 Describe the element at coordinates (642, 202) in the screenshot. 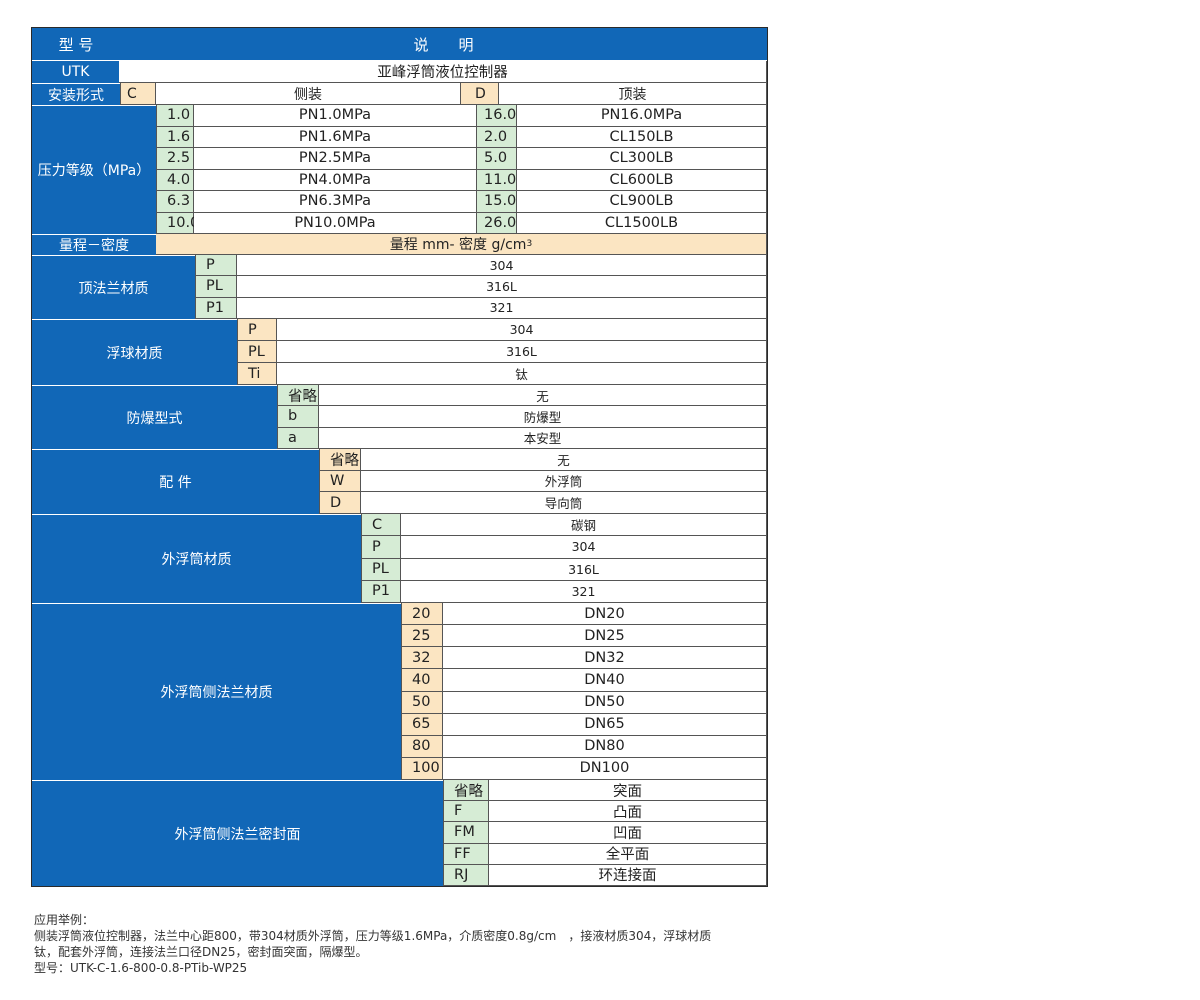

I see `pressure-name: CL900LB` at that location.